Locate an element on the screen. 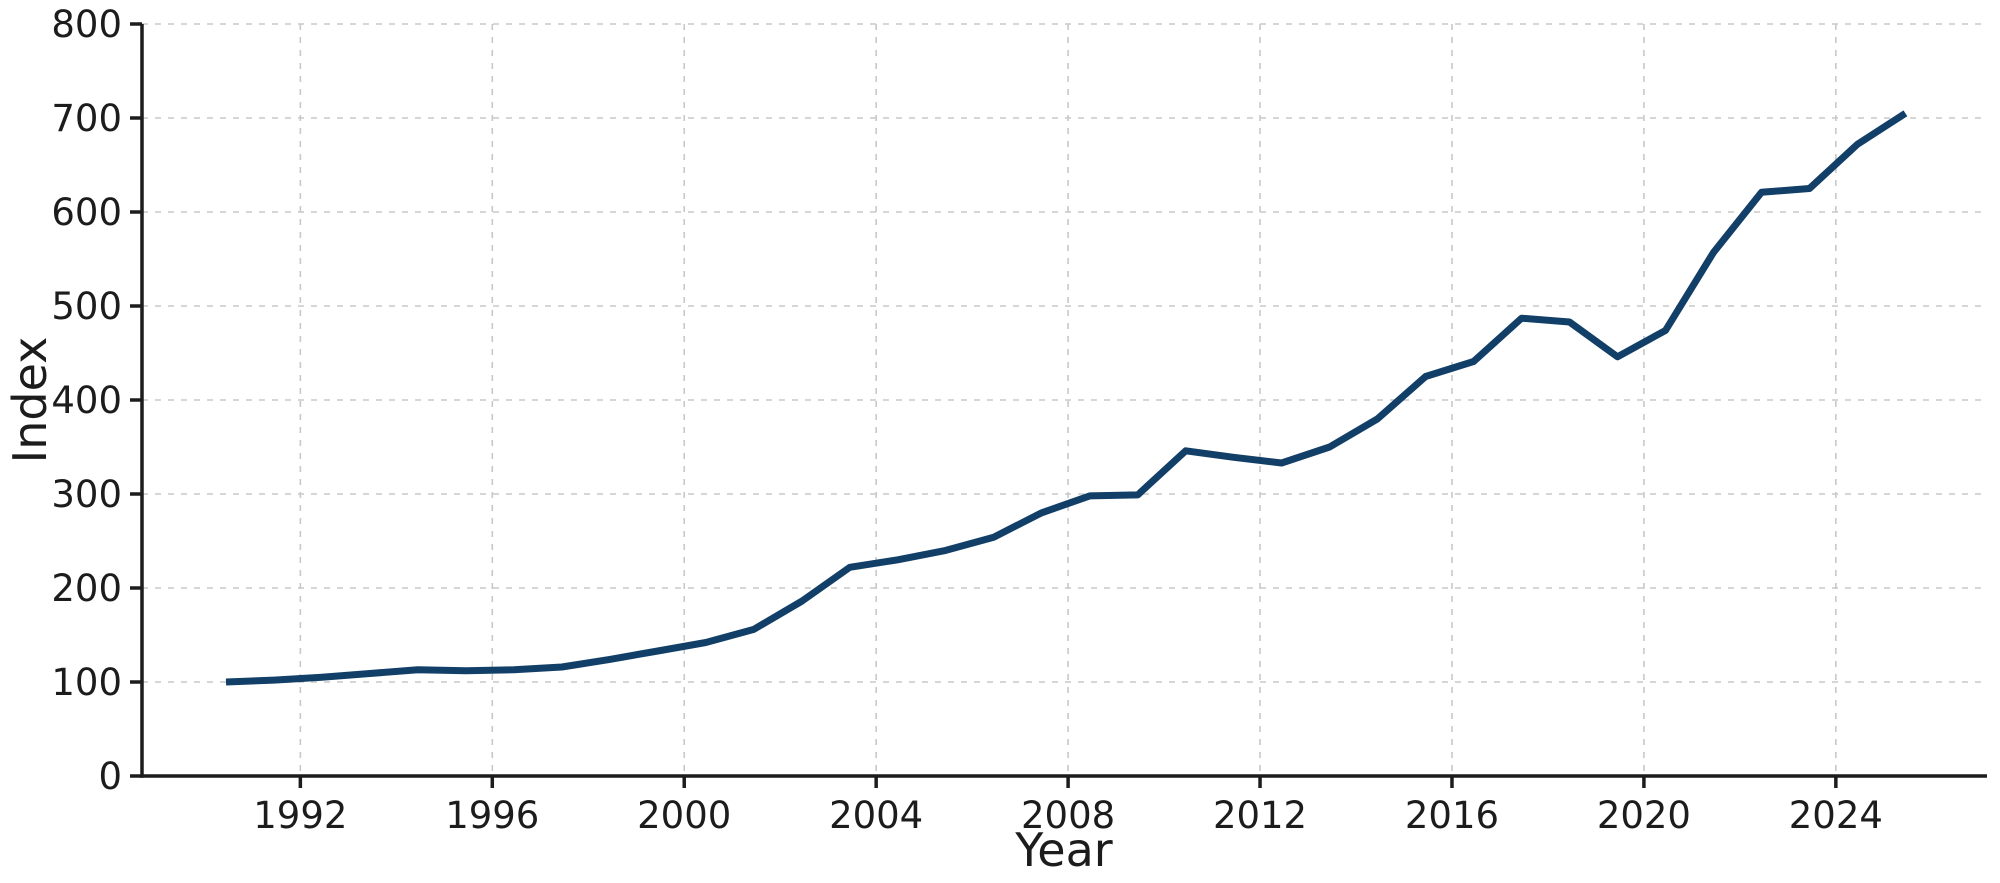 This screenshot has width=2000, height=883. x-tick-label: 2004 is located at coordinates (876, 815).